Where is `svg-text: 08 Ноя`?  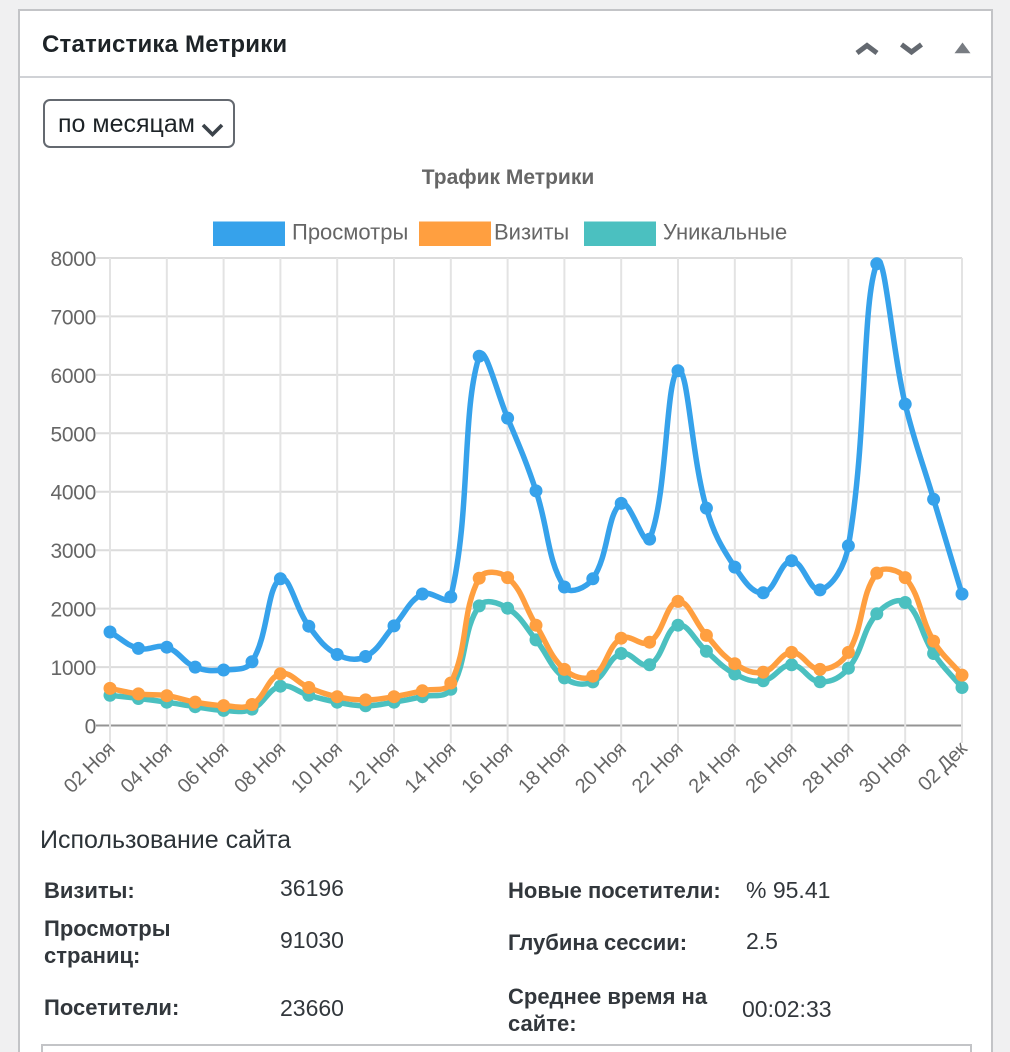 svg-text: 08 Ноя is located at coordinates (260, 768).